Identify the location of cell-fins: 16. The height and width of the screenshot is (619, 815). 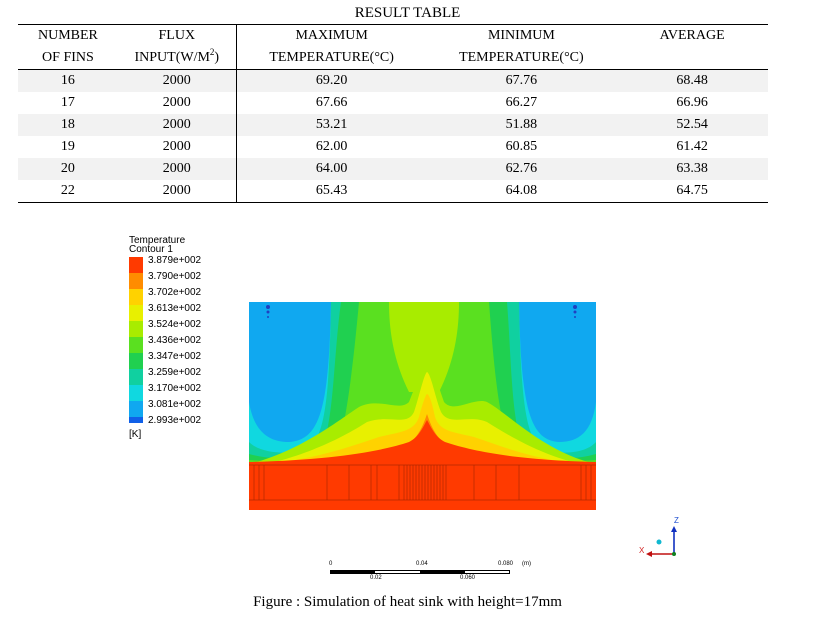
(68, 80).